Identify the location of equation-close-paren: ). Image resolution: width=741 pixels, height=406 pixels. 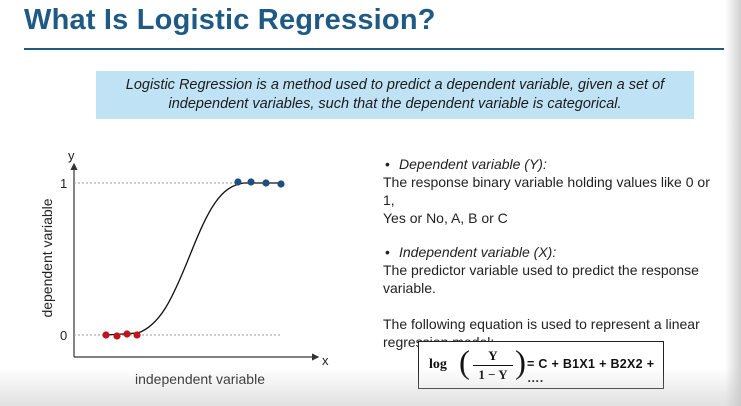
(520, 363).